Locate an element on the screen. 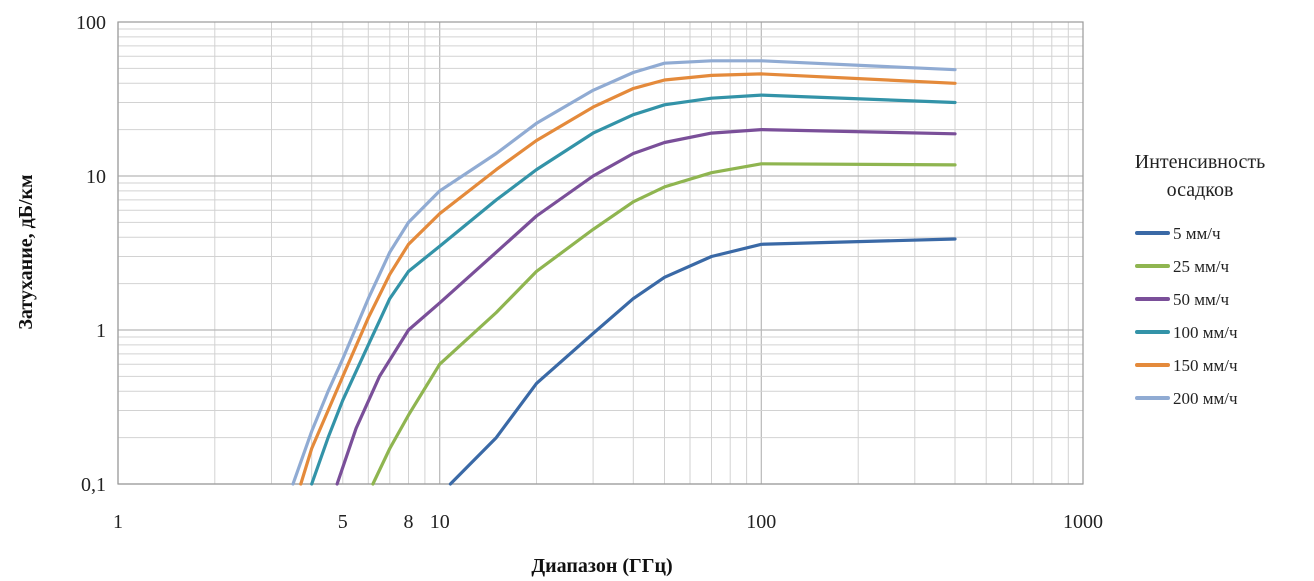 The image size is (1314, 581). legend-label-3: 100 мм/ч is located at coordinates (1205, 332).